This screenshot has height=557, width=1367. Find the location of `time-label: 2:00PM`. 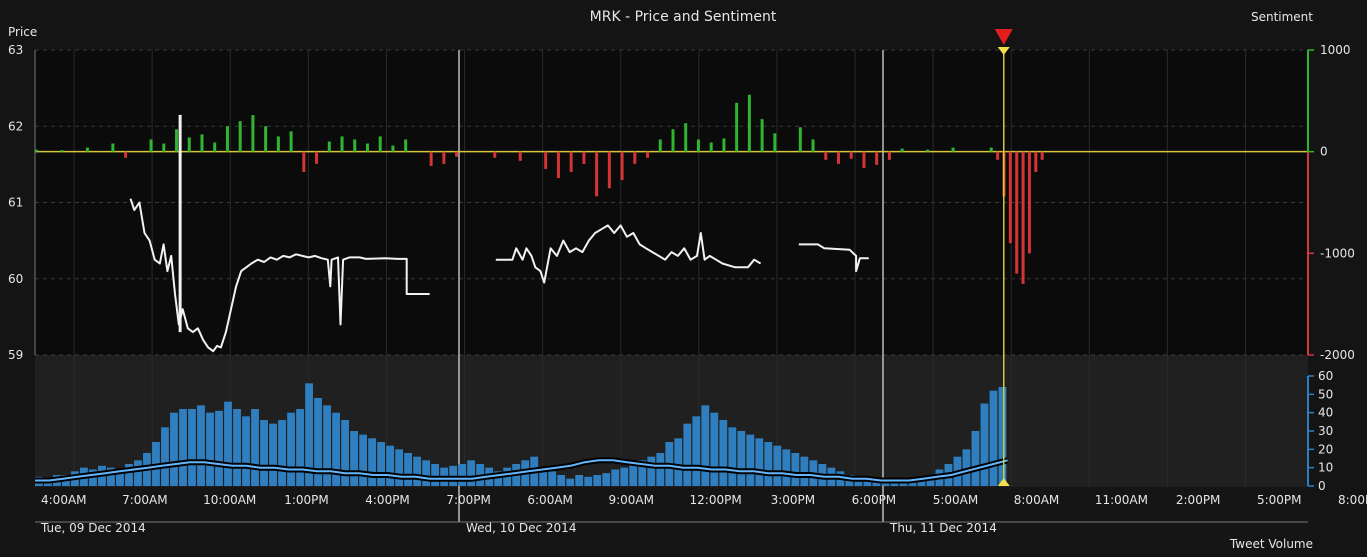

time-label: 2:00PM is located at coordinates (1198, 500).